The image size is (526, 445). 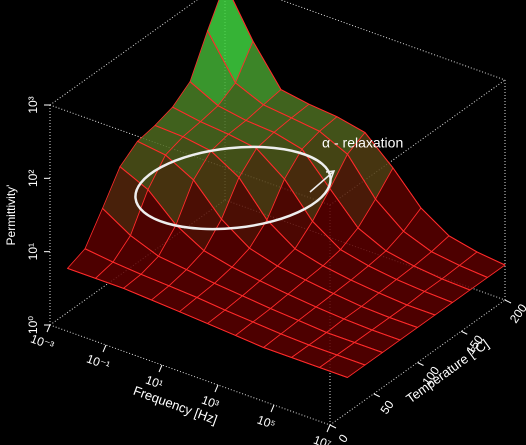 What do you see at coordinates (362, 143) in the screenshot?
I see `annotation: α - relaxation` at bounding box center [362, 143].